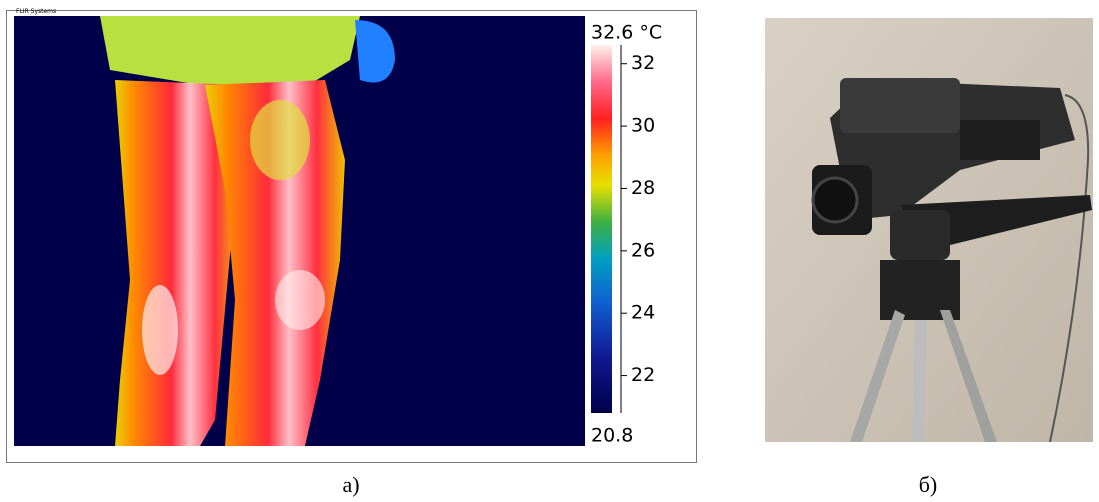  Describe the element at coordinates (612, 436) in the screenshot. I see `scale-min-label: 20.8` at that location.